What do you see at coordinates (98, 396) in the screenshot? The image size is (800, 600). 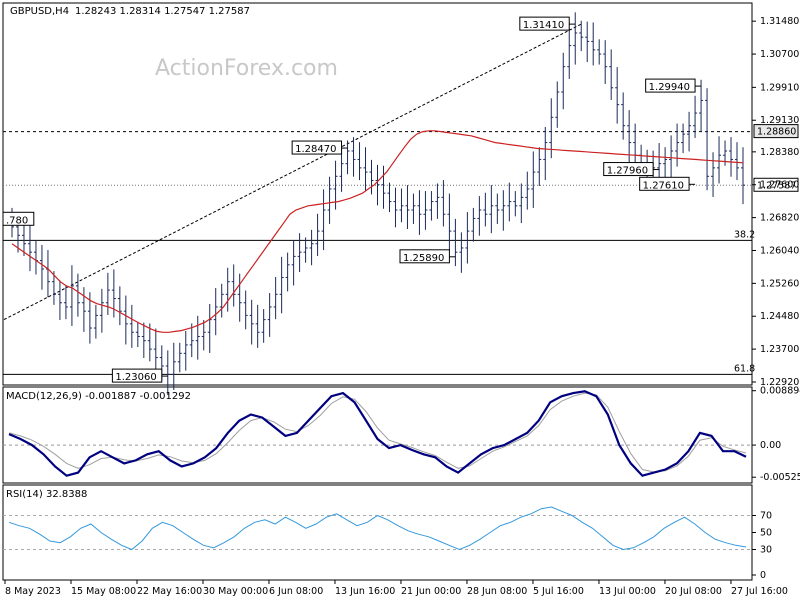 I see `macd-title: MACD(12,26,9) -0.001887 -0.001292` at bounding box center [98, 396].